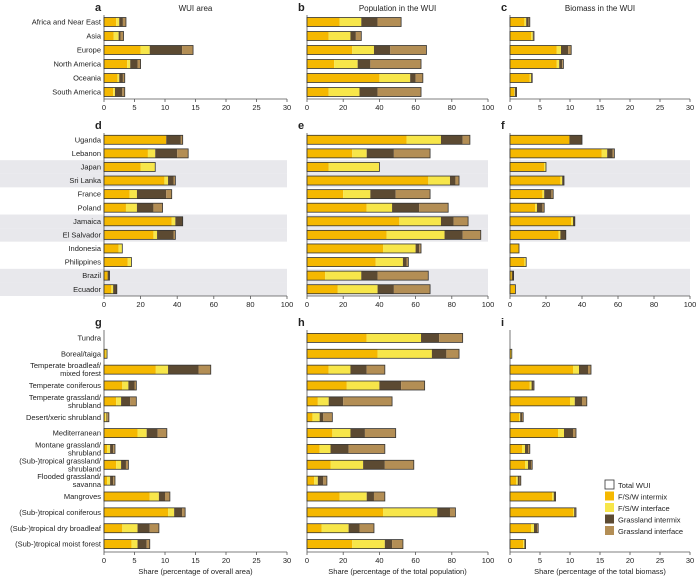 The width and height of the screenshot is (699, 579). Describe the element at coordinates (452, 107) in the screenshot. I see `x-tick-label: 80` at that location.